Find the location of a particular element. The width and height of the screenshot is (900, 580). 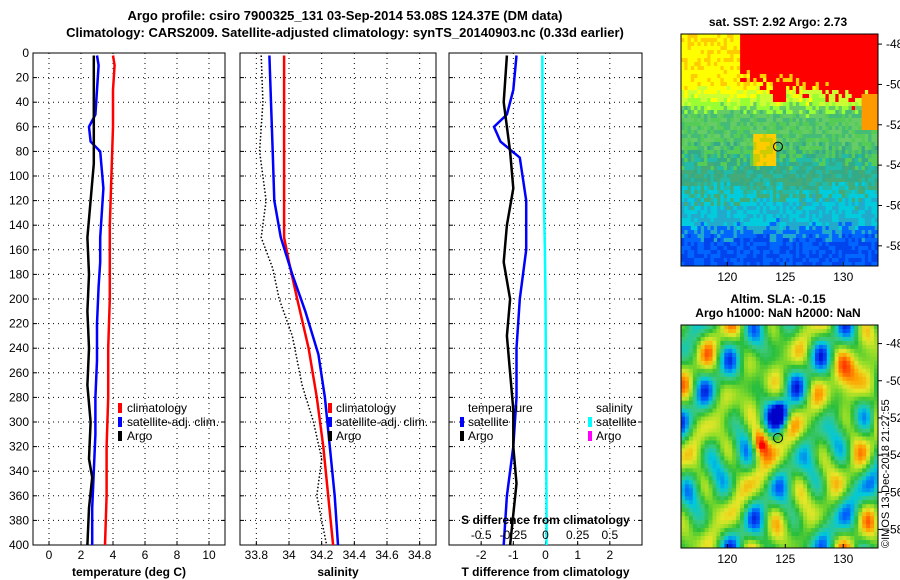

legend-swatch-argo is located at coordinates (120, 436).